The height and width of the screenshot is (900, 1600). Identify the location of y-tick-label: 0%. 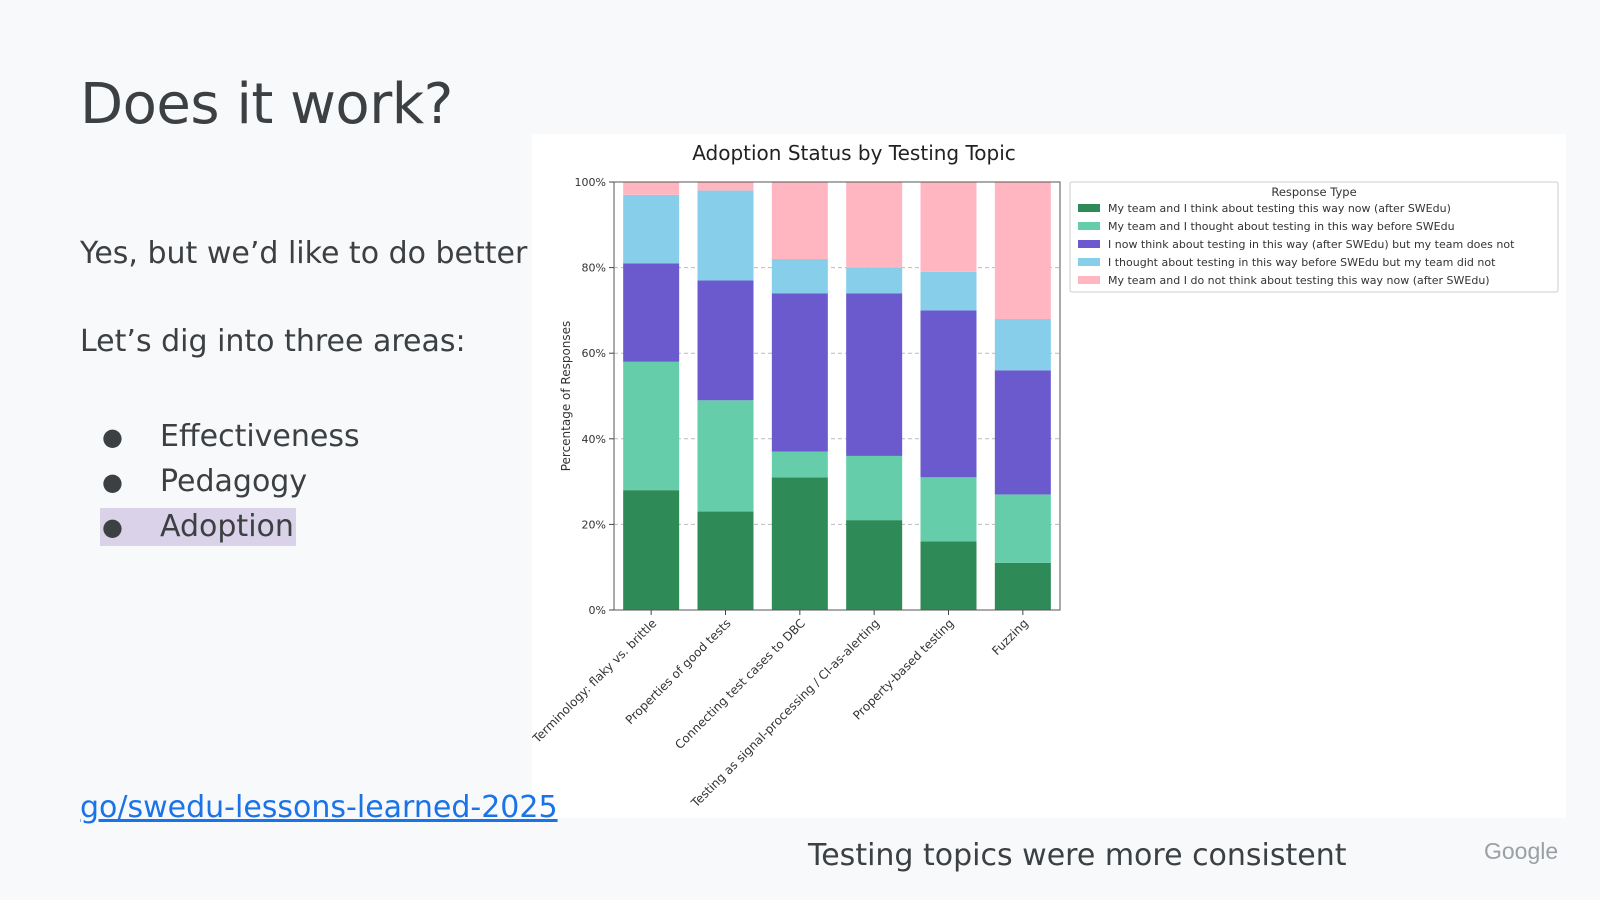
(597, 610).